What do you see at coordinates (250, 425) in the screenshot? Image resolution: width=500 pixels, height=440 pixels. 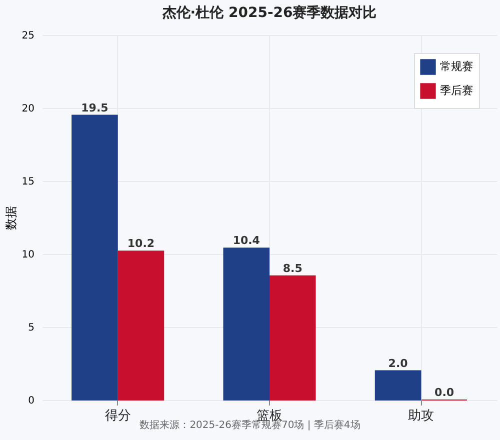 I see `source-note: 数据来源：2025-26赛季常规赛70场 | 季后赛4场` at bounding box center [250, 425].